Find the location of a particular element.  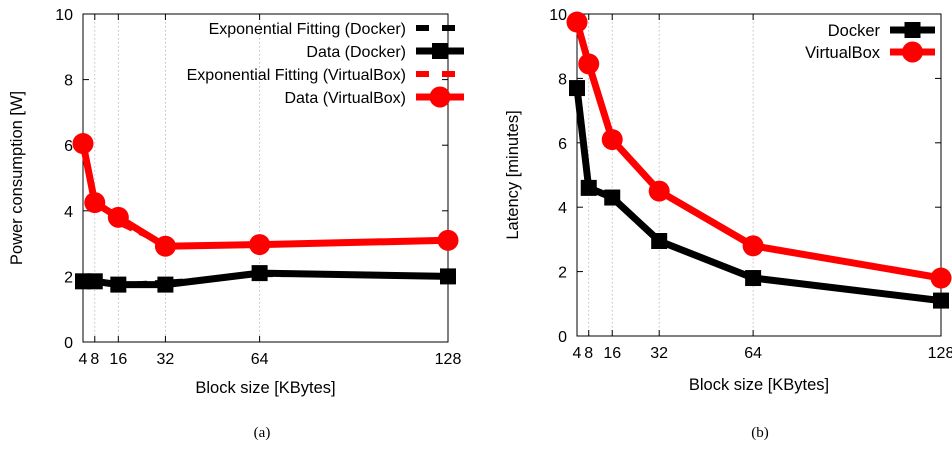

fit-line-fit_docker is located at coordinates (266, 279).